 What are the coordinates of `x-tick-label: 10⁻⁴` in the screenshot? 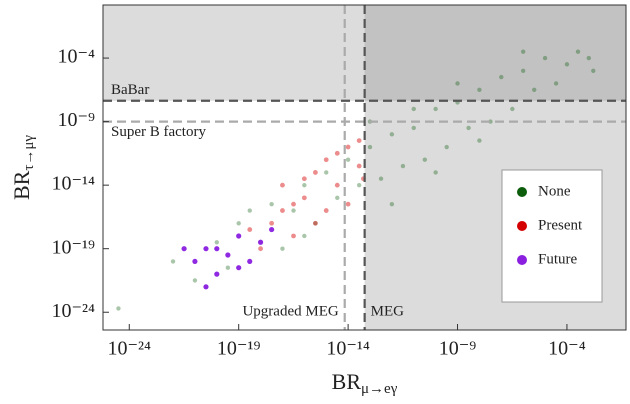 It's located at (567, 349).